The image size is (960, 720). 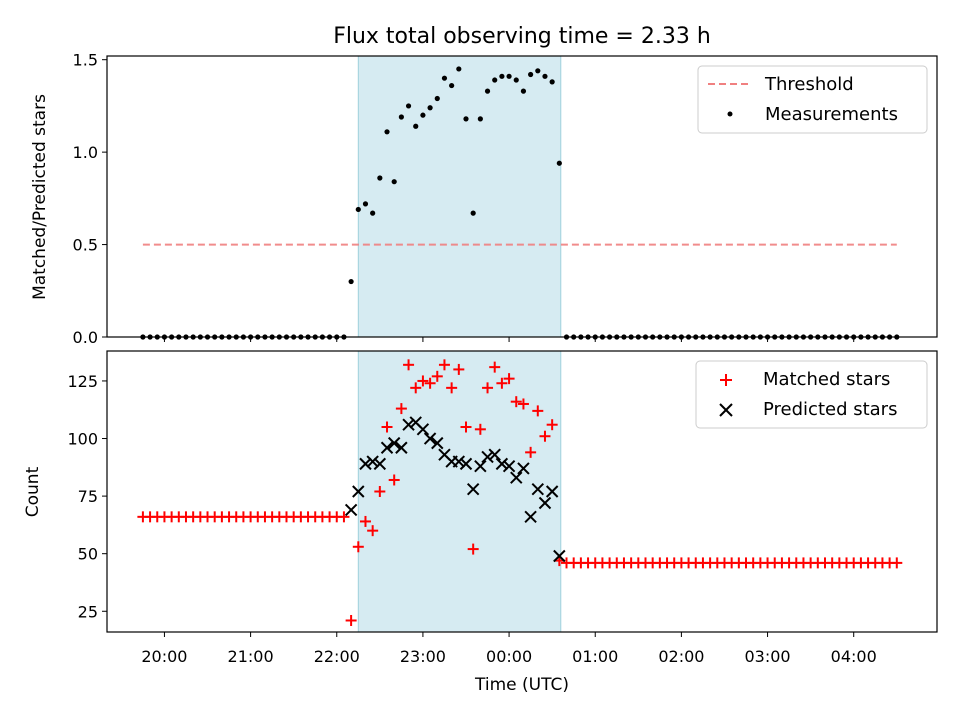 What do you see at coordinates (88, 496) in the screenshot?
I see `count-y-tick-label: 75` at bounding box center [88, 496].